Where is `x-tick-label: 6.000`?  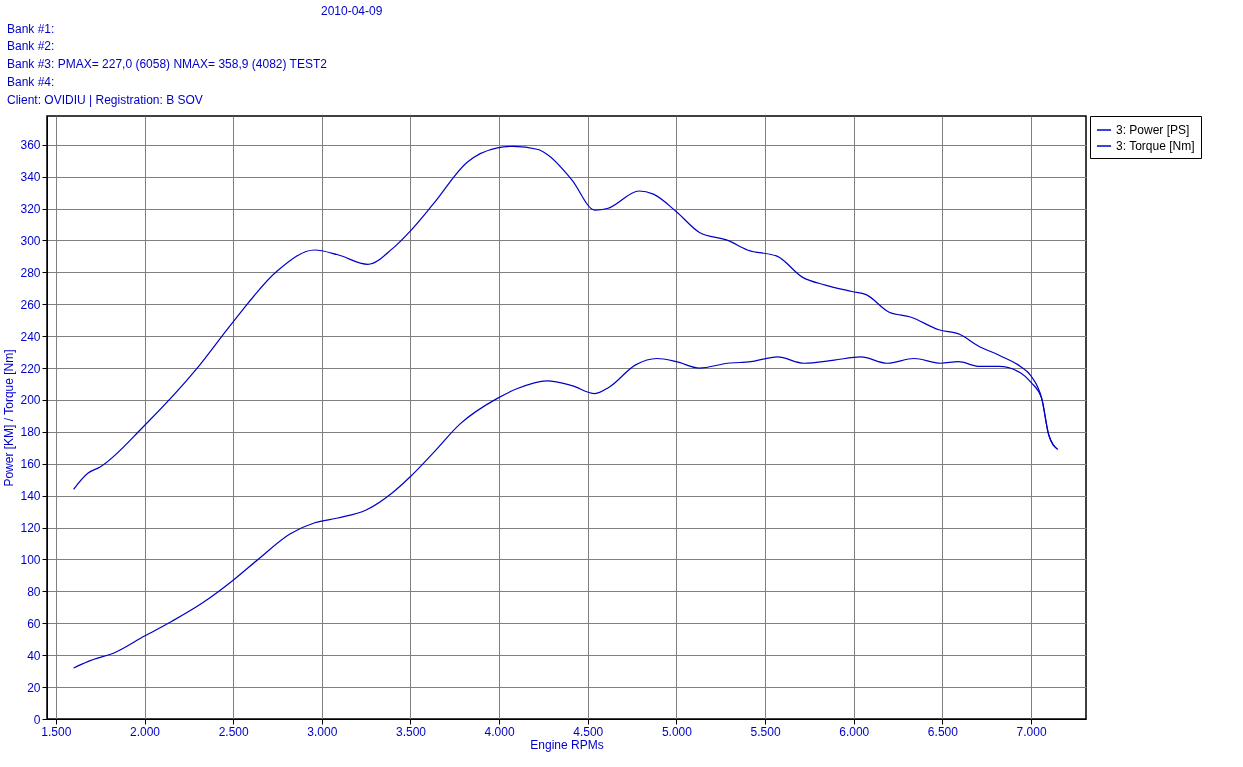 x-tick-label: 6.000 is located at coordinates (854, 731).